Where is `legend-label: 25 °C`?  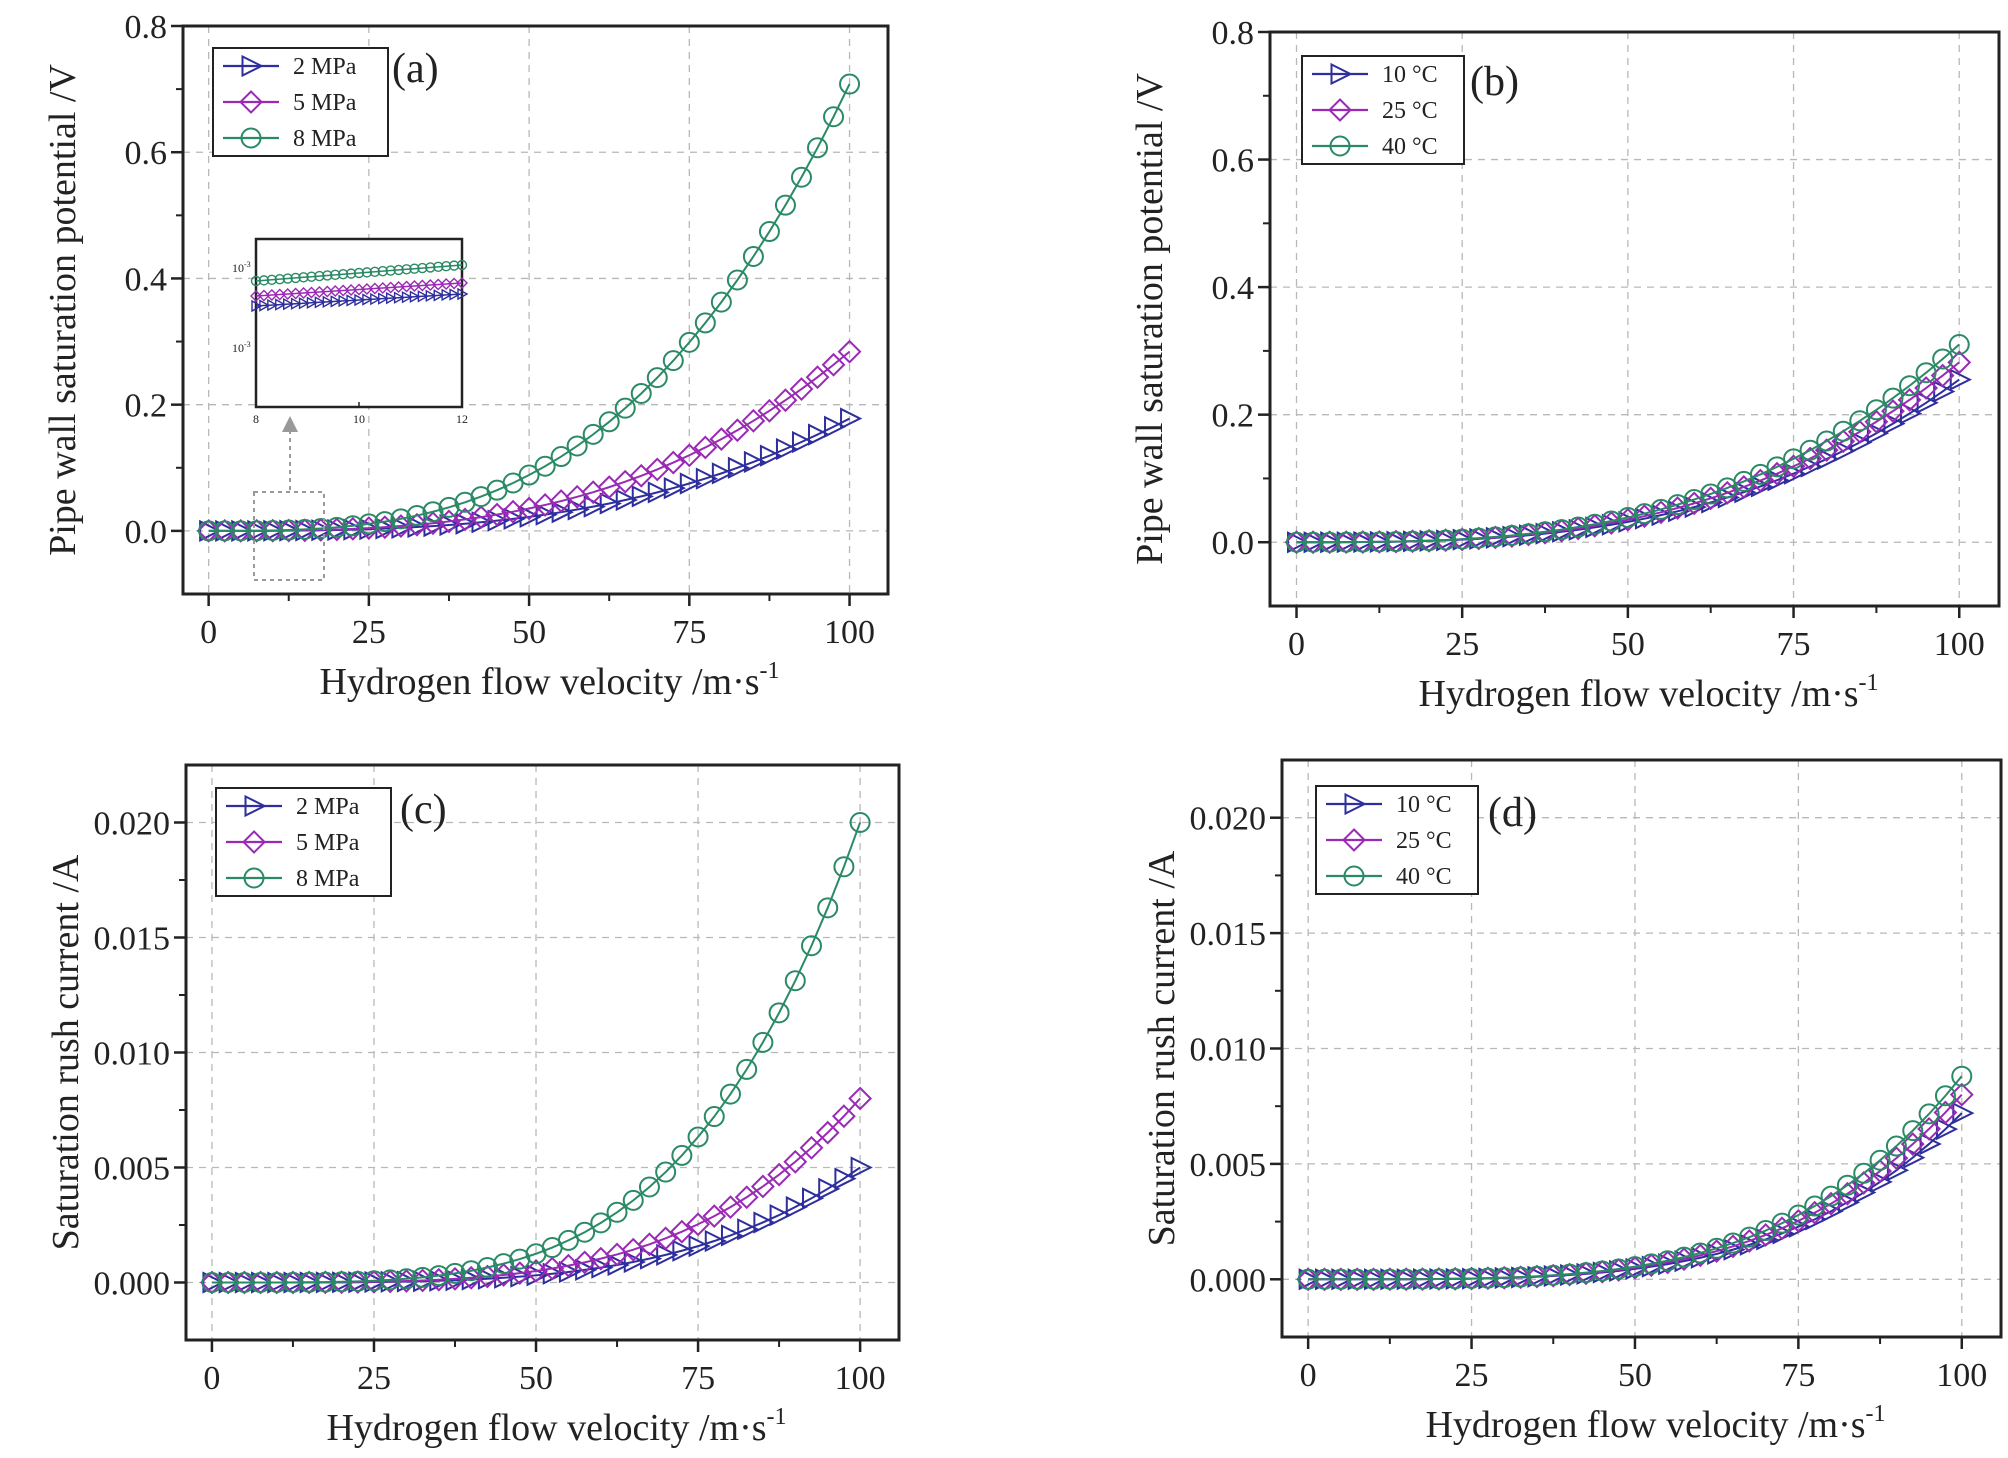
legend-label: 25 °C is located at coordinates (1410, 111).